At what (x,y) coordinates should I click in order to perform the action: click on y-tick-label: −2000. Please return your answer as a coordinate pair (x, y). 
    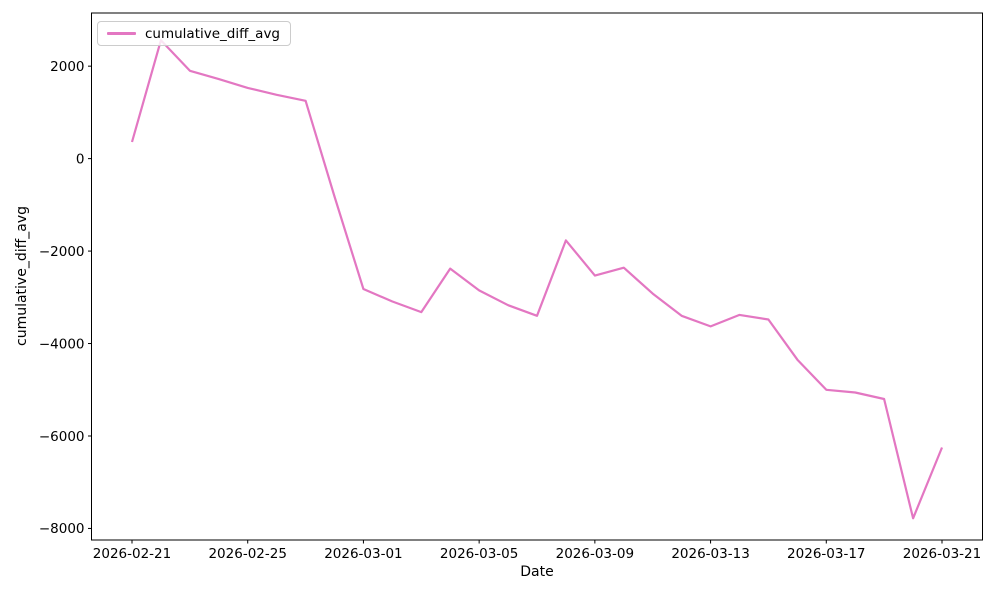
    Looking at the image, I should click on (62, 252).